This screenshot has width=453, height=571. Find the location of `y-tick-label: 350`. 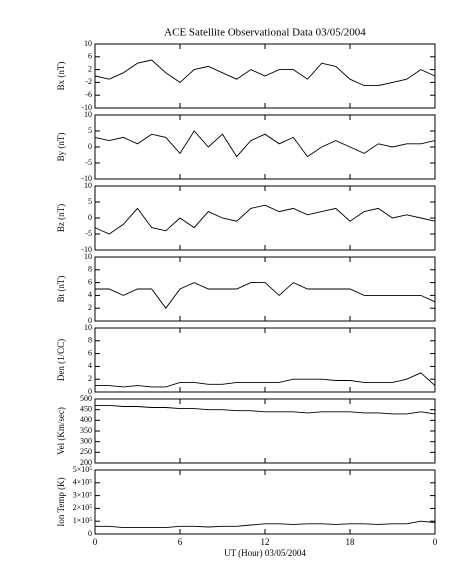

y-tick-label: 350 is located at coordinates (86, 430).